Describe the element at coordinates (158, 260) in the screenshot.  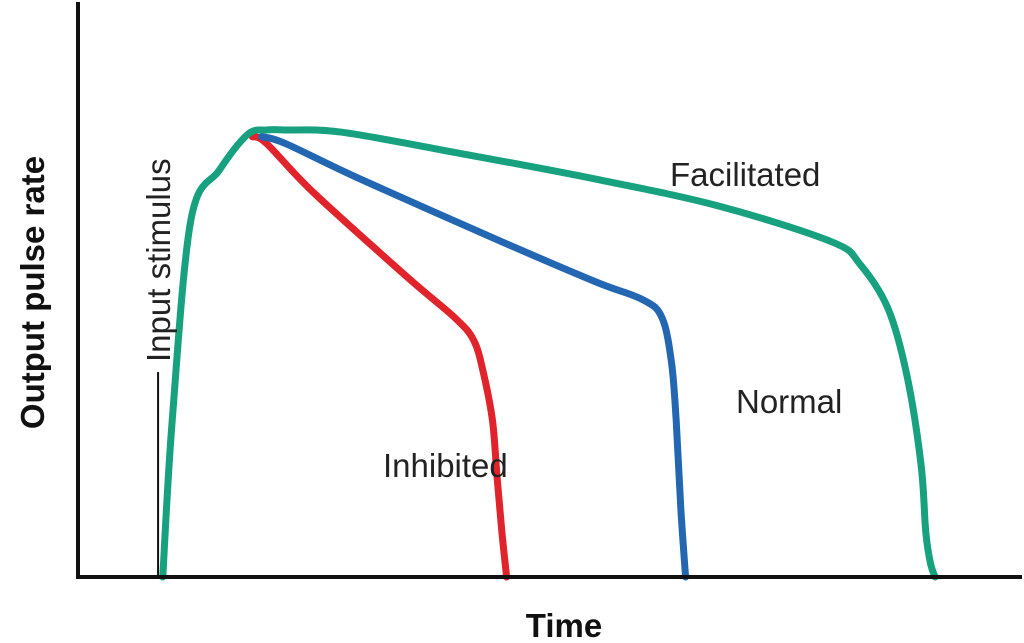
I see `input-stimulus-label: Input stimulus` at that location.